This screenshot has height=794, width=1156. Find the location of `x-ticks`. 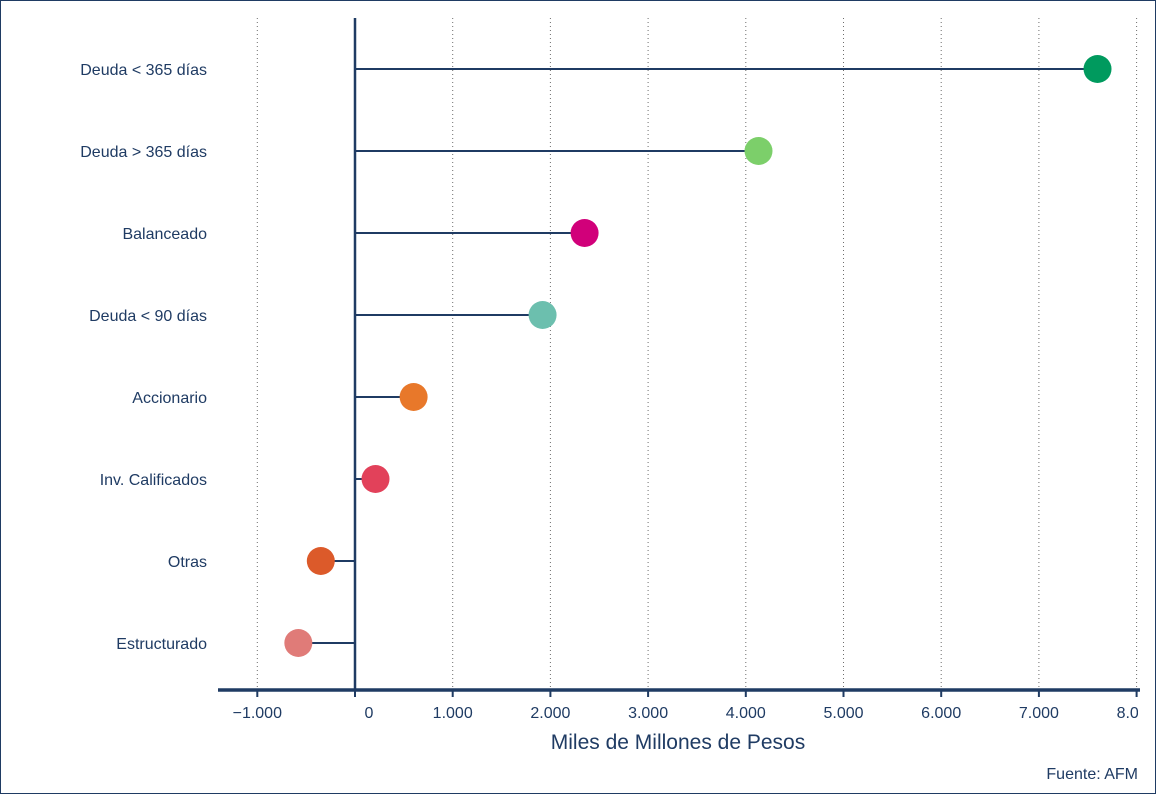

x-ticks is located at coordinates (697, 693).